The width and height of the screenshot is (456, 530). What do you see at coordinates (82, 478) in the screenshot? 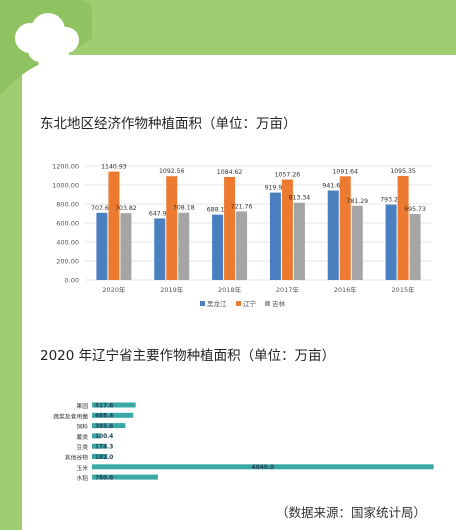
I see `category-label: 水稻` at bounding box center [82, 478].